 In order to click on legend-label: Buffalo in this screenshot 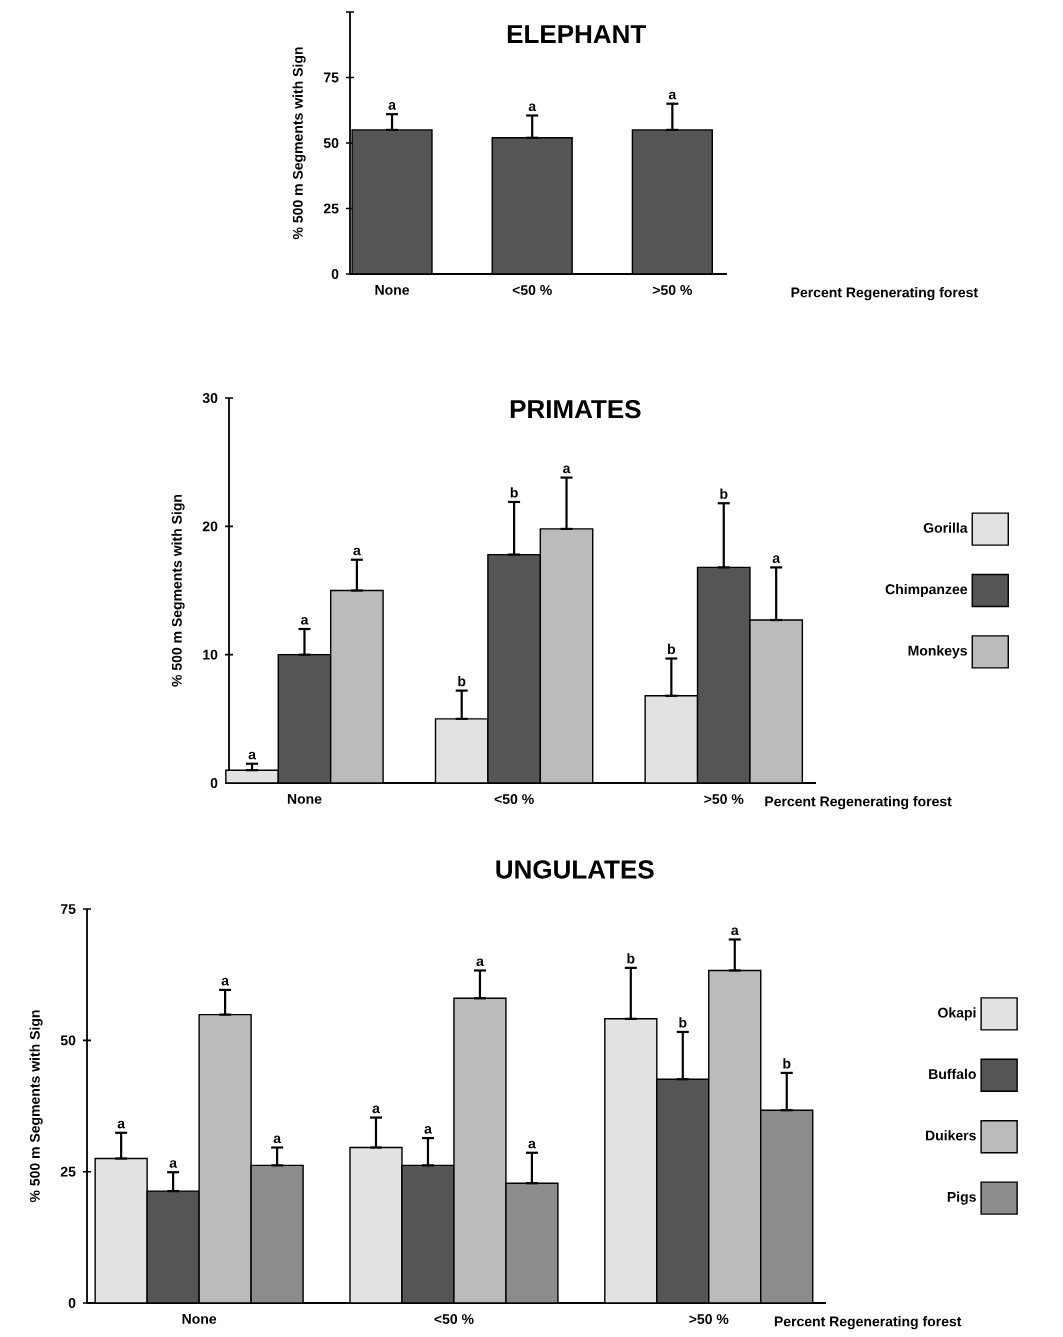, I will do `click(952, 1074)`.